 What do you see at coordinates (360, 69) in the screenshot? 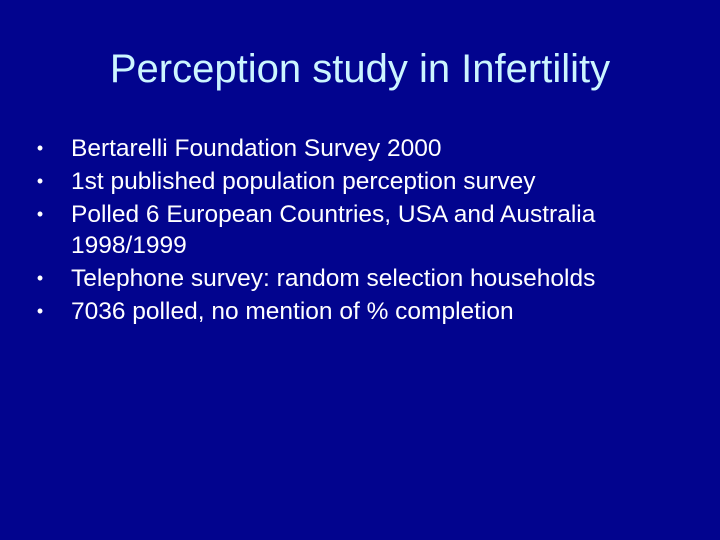
I see `slide-title: Perception study in Infertility` at bounding box center [360, 69].